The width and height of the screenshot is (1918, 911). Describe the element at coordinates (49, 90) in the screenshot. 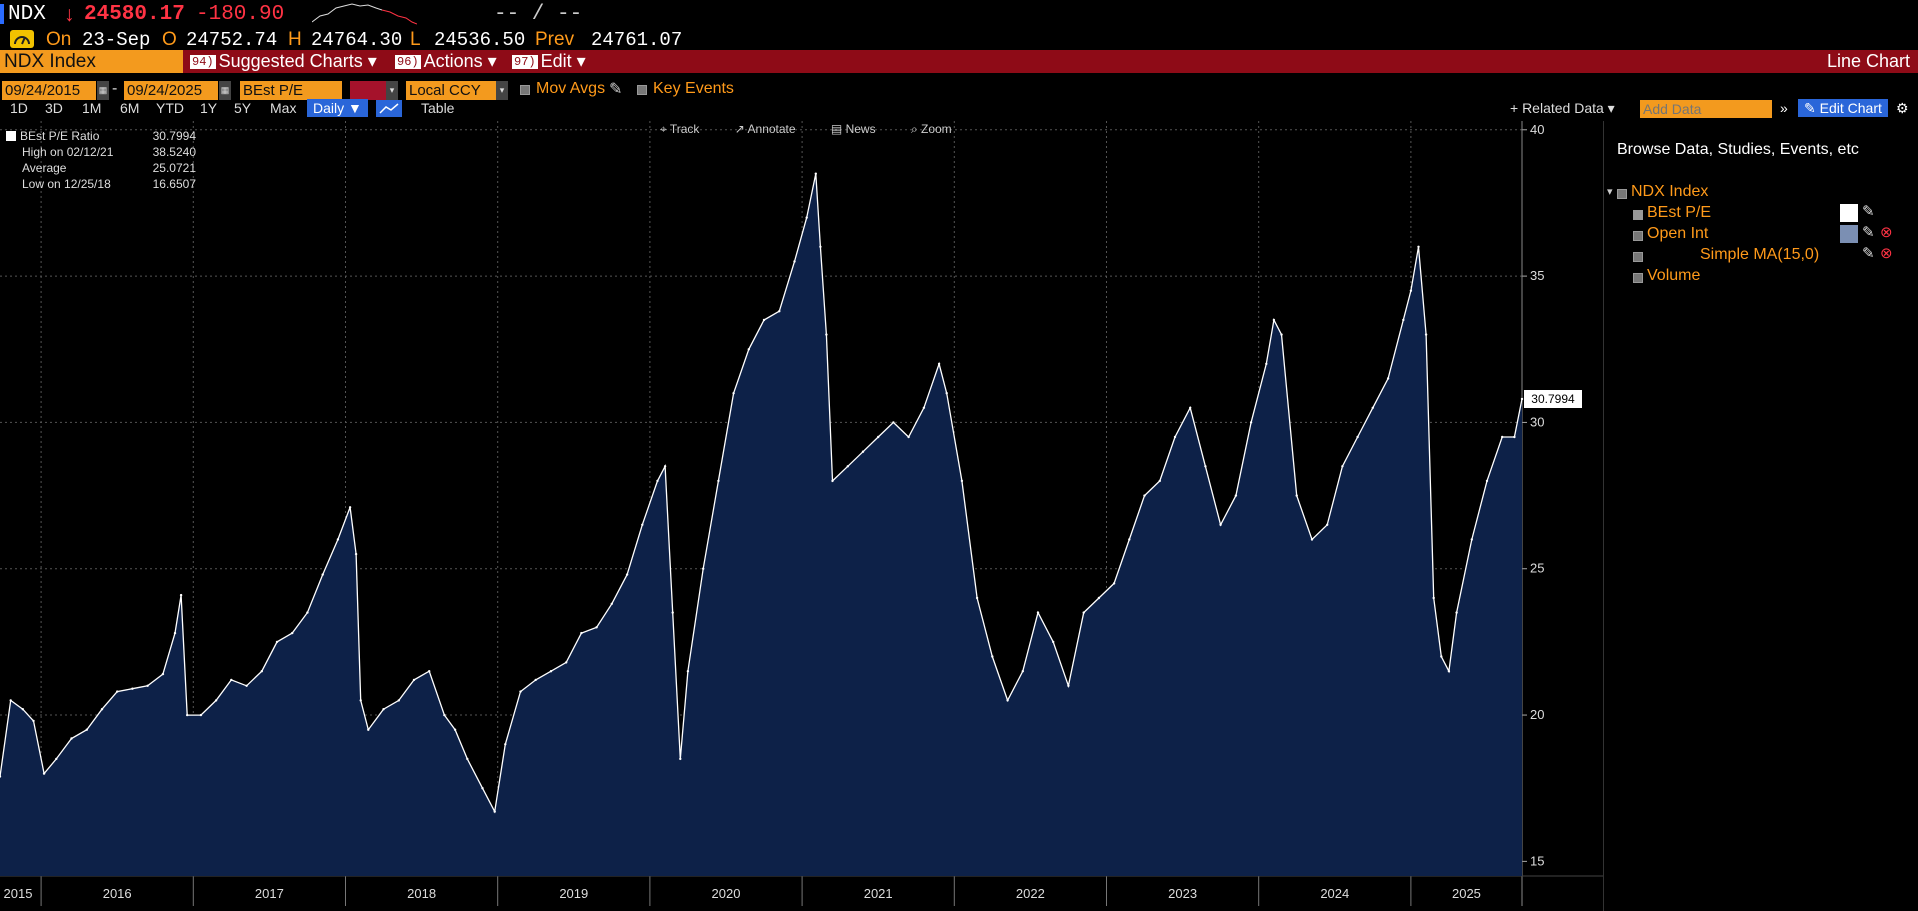

I see `start-date-field: 09/24/2015` at that location.